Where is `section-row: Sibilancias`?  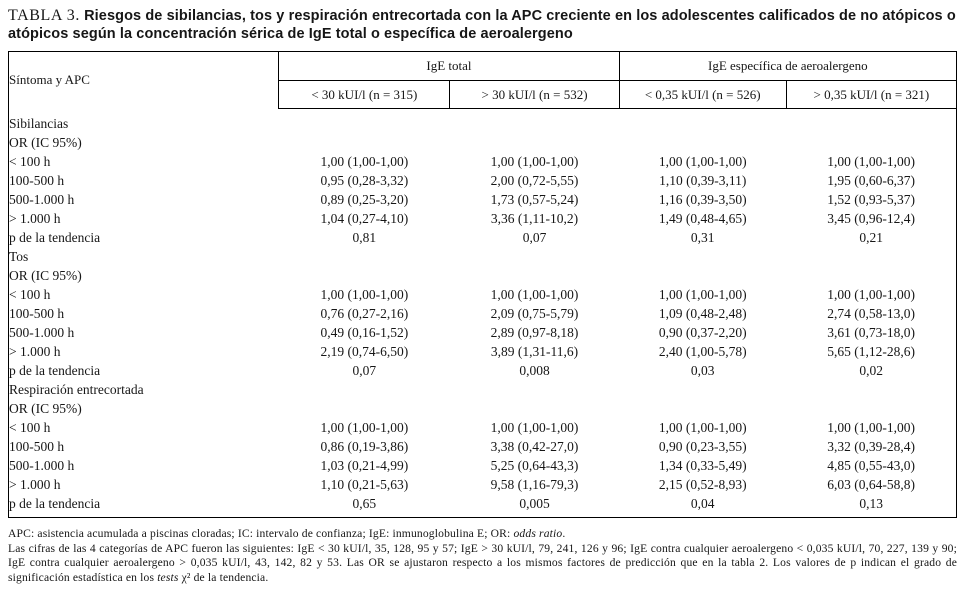
section-row: Sibilancias is located at coordinates (483, 121).